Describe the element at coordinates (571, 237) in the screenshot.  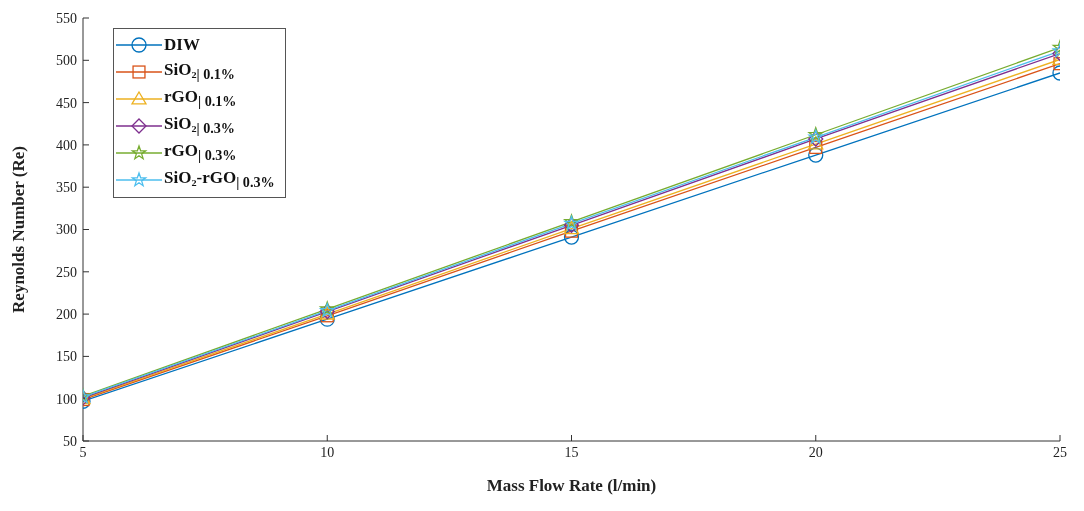
I see `point` at that location.